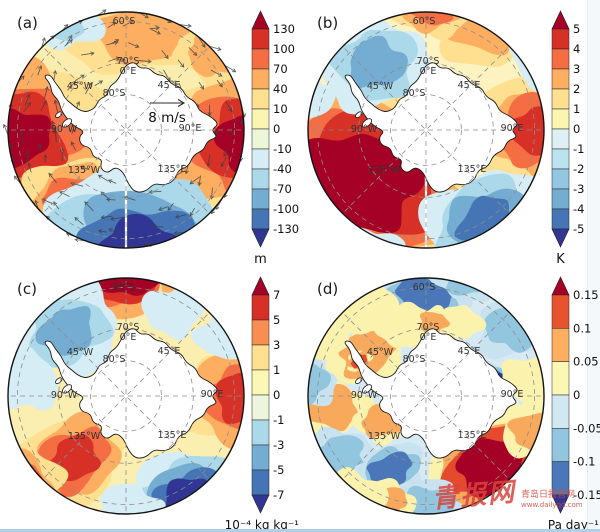 The height and width of the screenshot is (532, 600). I want to click on colorbar-tick-label: 70, so click(280, 69).